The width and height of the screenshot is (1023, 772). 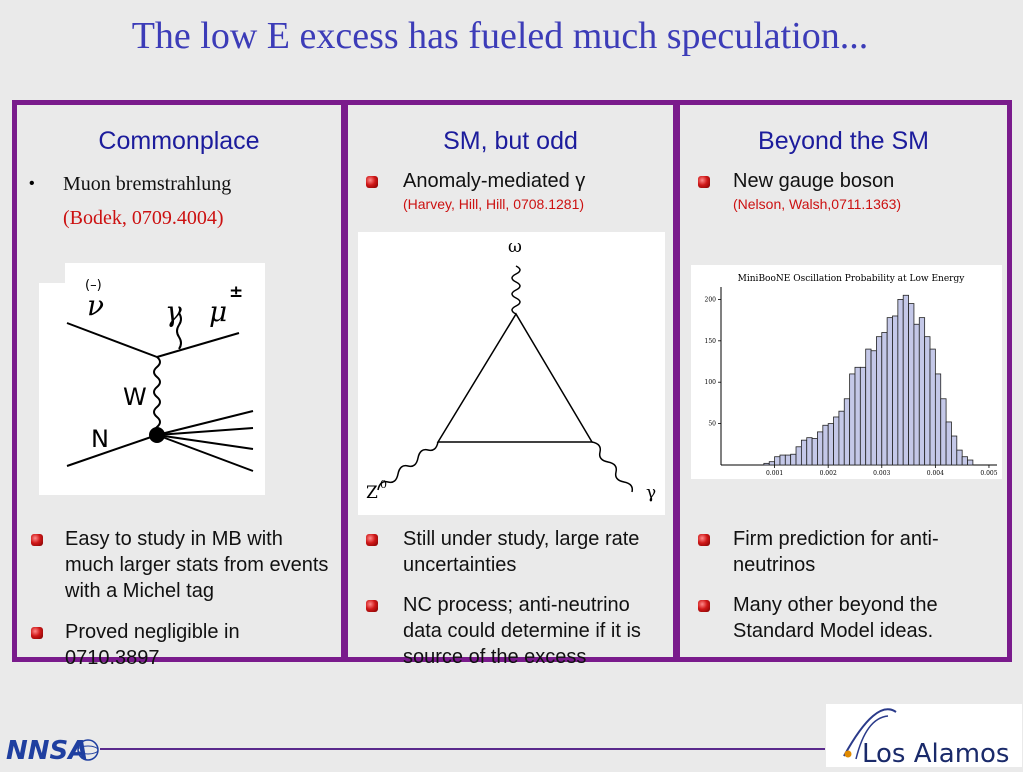 I want to click on z-superscript-label: 0, so click(x=383, y=484).